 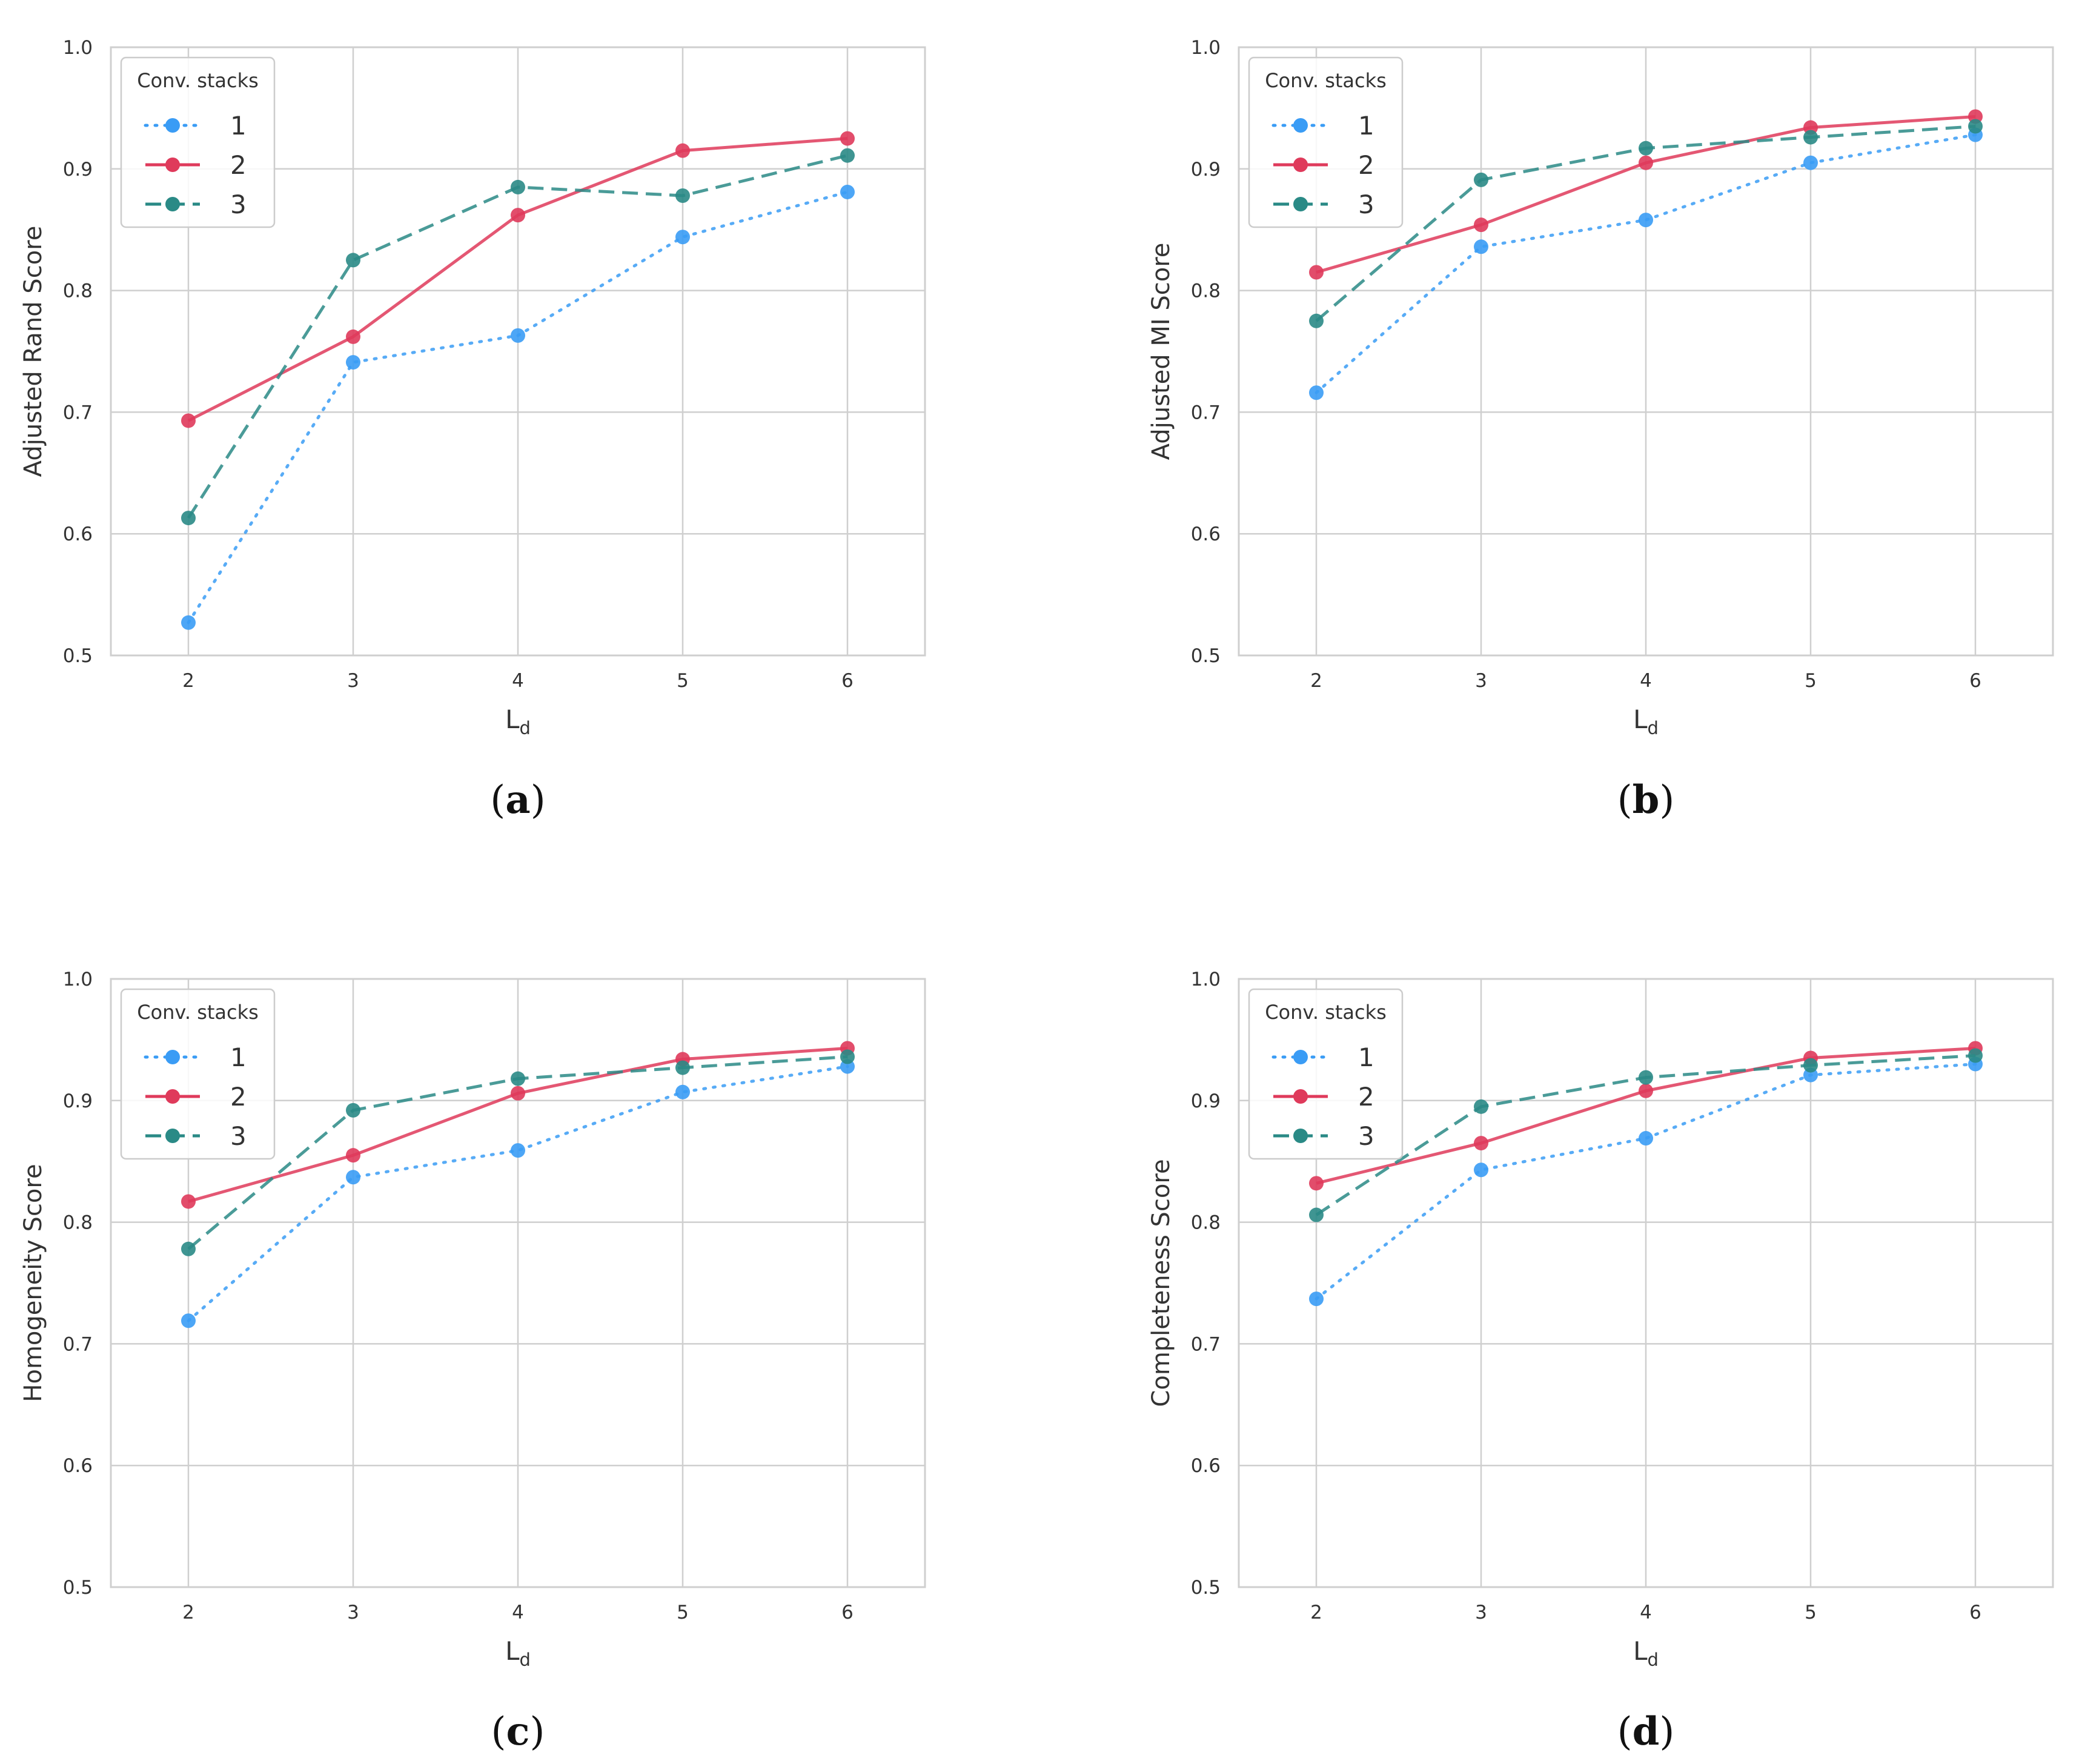 What do you see at coordinates (1206, 1101) in the screenshot?
I see `y-tick-label: 0.9` at bounding box center [1206, 1101].